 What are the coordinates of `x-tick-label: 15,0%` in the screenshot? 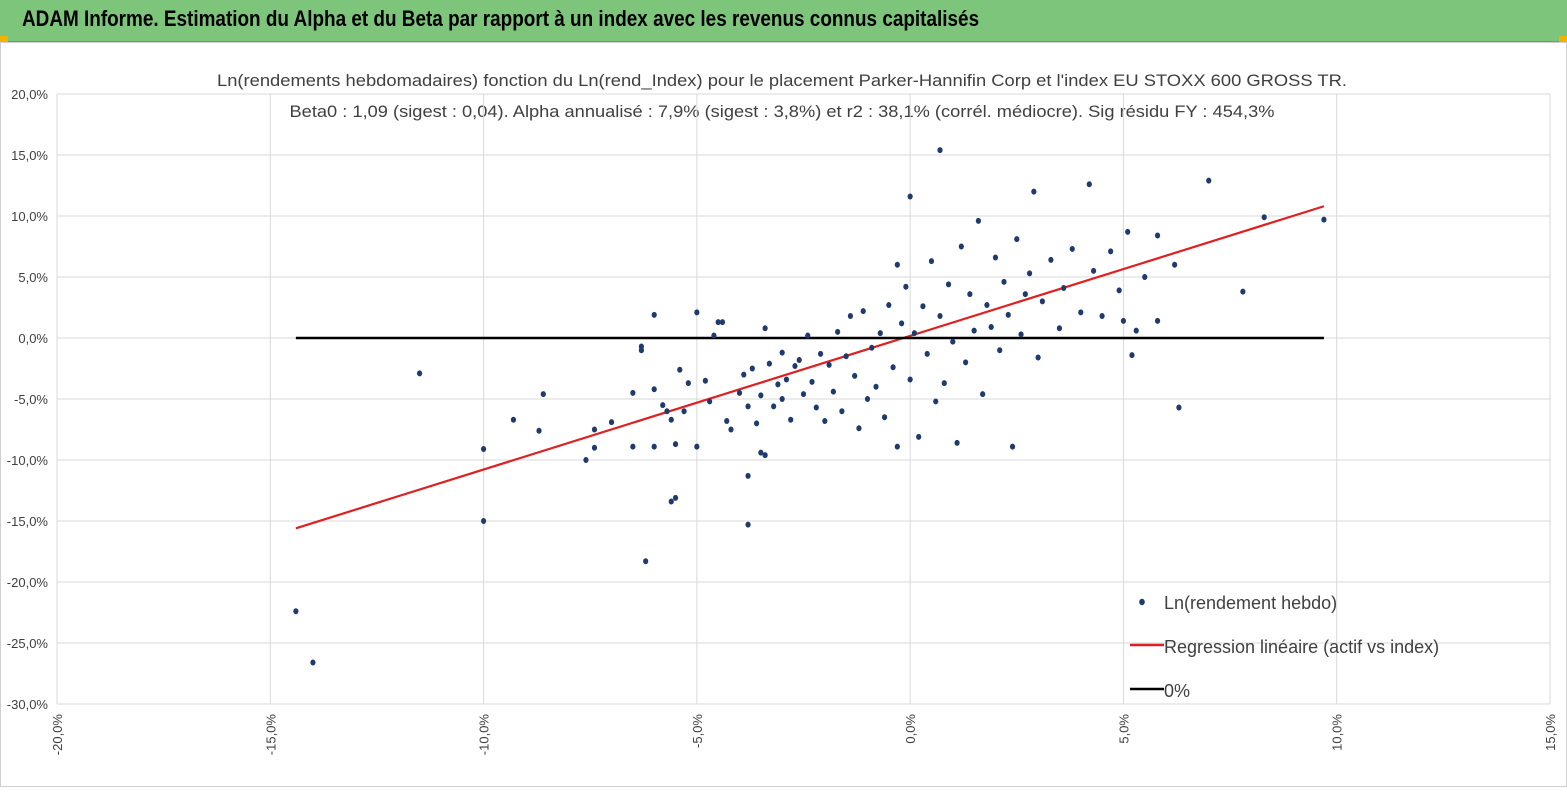 It's located at (1550, 732).